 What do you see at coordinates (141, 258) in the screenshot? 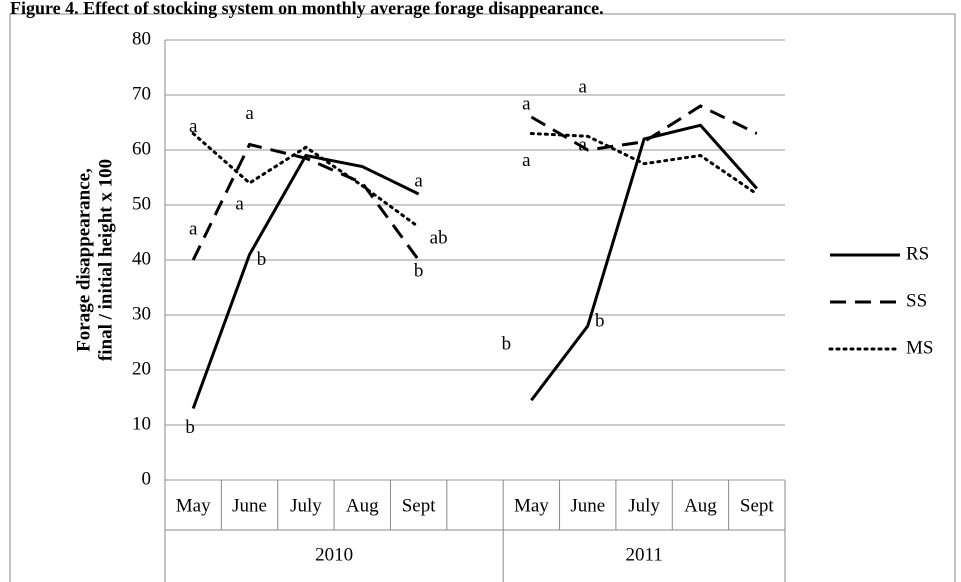
I see `y-tick-label: 40` at bounding box center [141, 258].